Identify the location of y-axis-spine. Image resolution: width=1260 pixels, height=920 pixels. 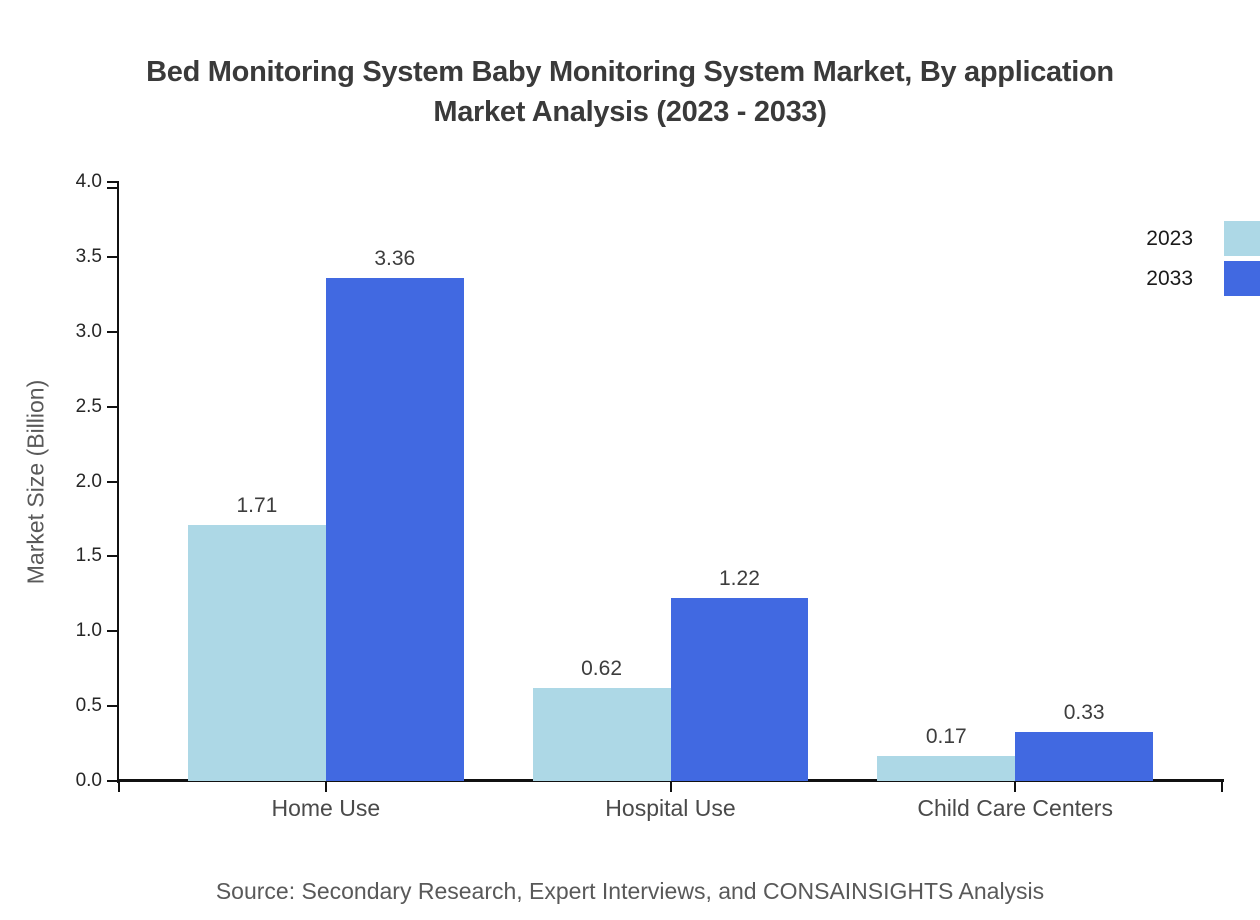
(118, 482).